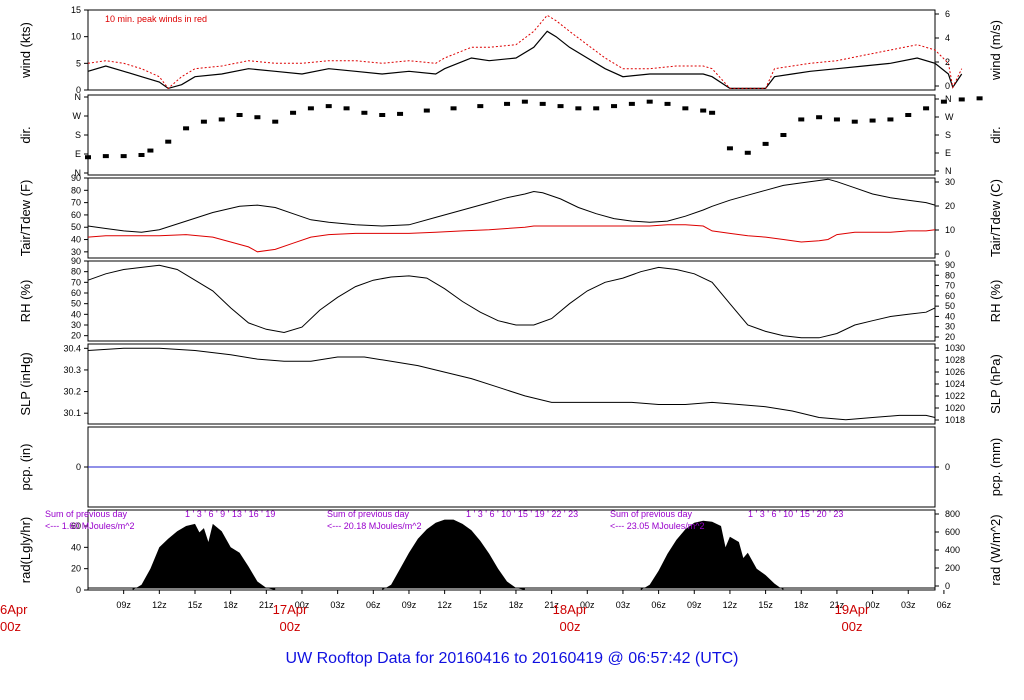 This screenshot has height=700, width=1024. Describe the element at coordinates (995, 549) in the screenshot. I see `y-axis-label-right: rad (W/m^2)` at that location.